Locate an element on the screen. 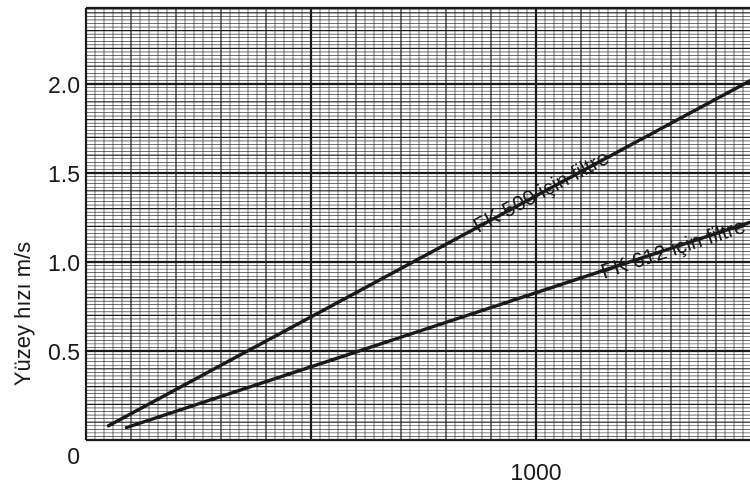 This screenshot has height=485, width=750. series-label-fk612: FK 612 için filtre is located at coordinates (673, 249).